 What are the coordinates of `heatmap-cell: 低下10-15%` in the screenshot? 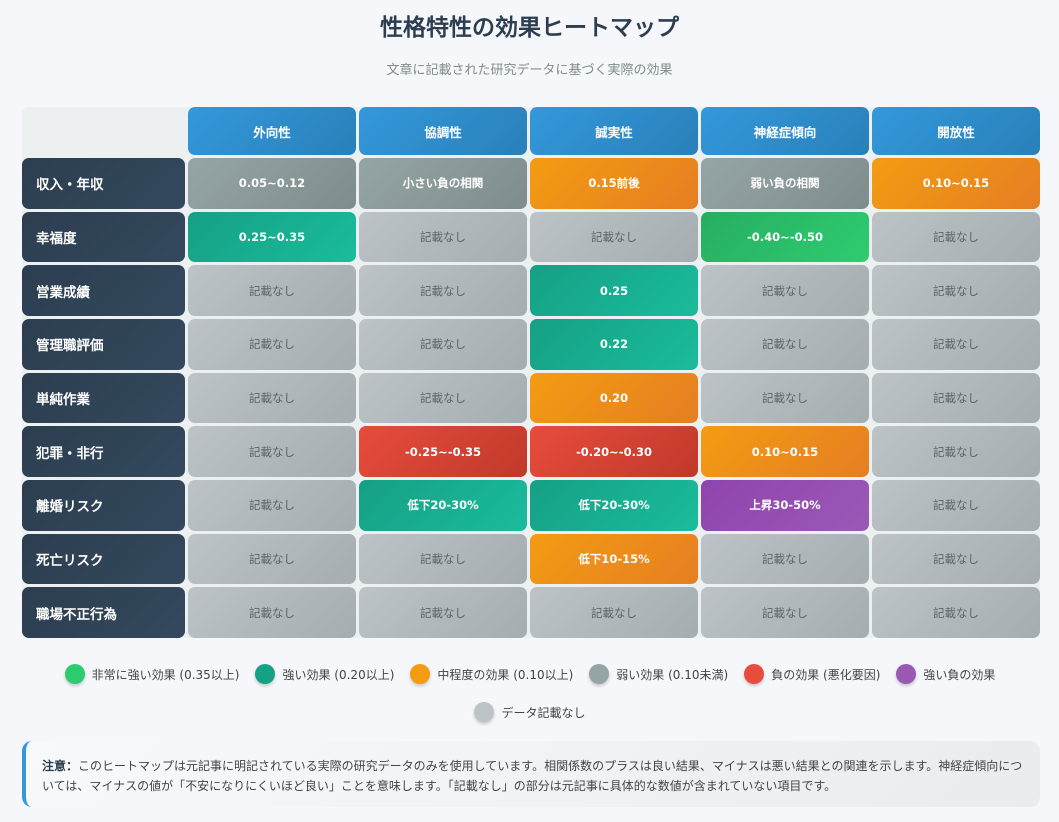 It's located at (614, 559).